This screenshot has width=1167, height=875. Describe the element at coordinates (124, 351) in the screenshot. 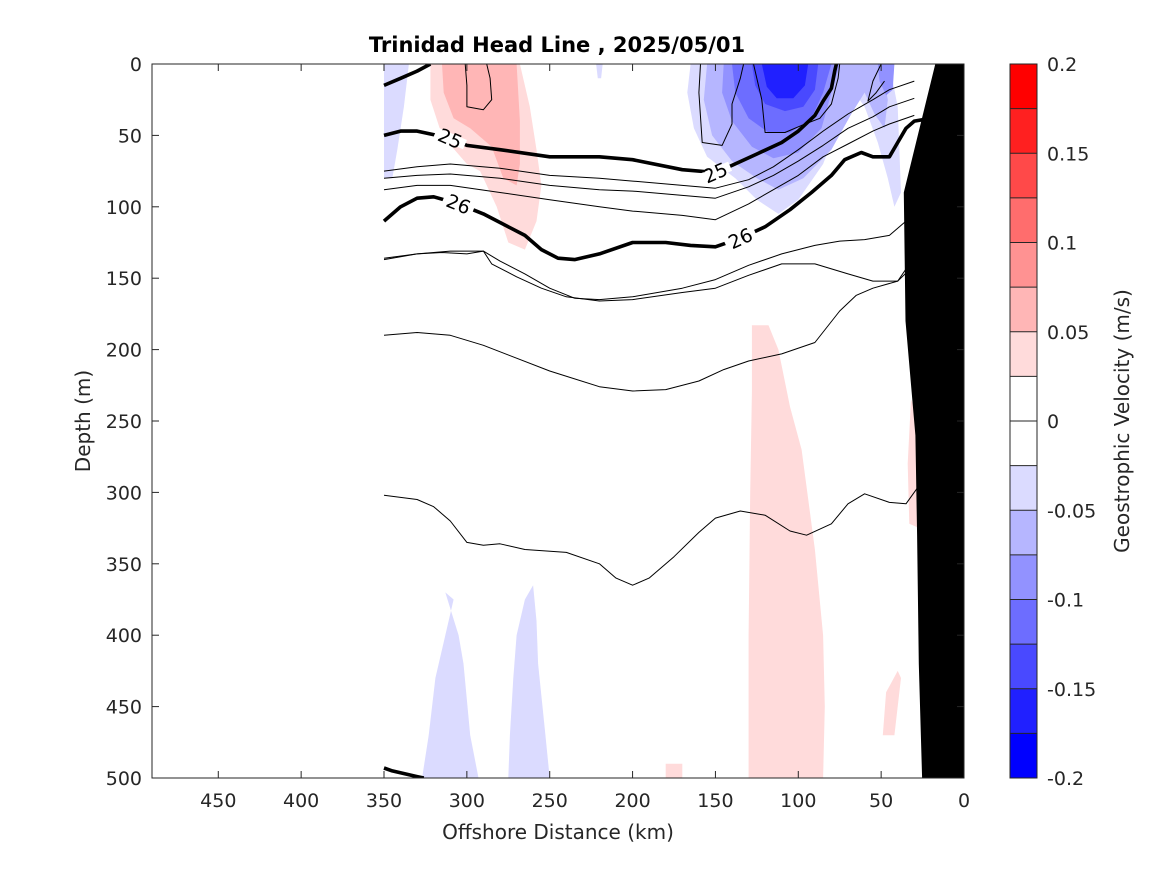

I see `y-tick-label: 200` at that location.